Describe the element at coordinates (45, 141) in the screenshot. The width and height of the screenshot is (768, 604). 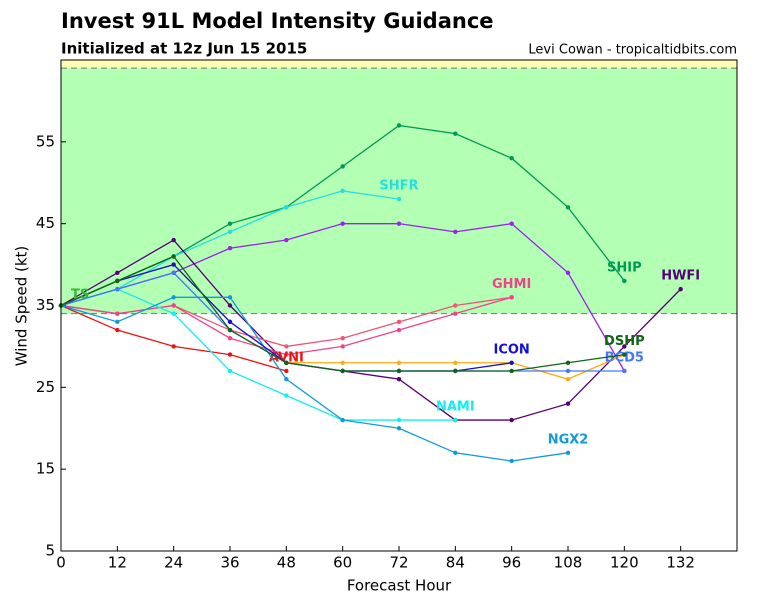
I see `y-tick-label: 55` at that location.